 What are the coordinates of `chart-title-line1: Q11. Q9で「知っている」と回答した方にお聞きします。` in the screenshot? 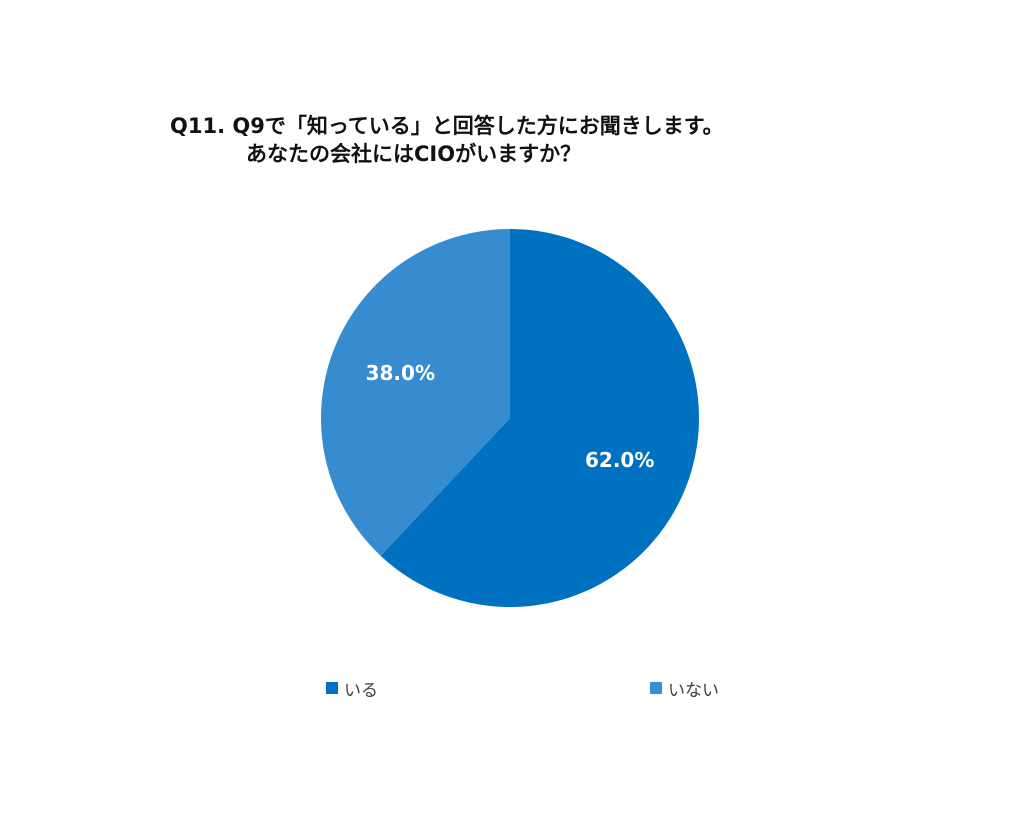 It's located at (447, 126).